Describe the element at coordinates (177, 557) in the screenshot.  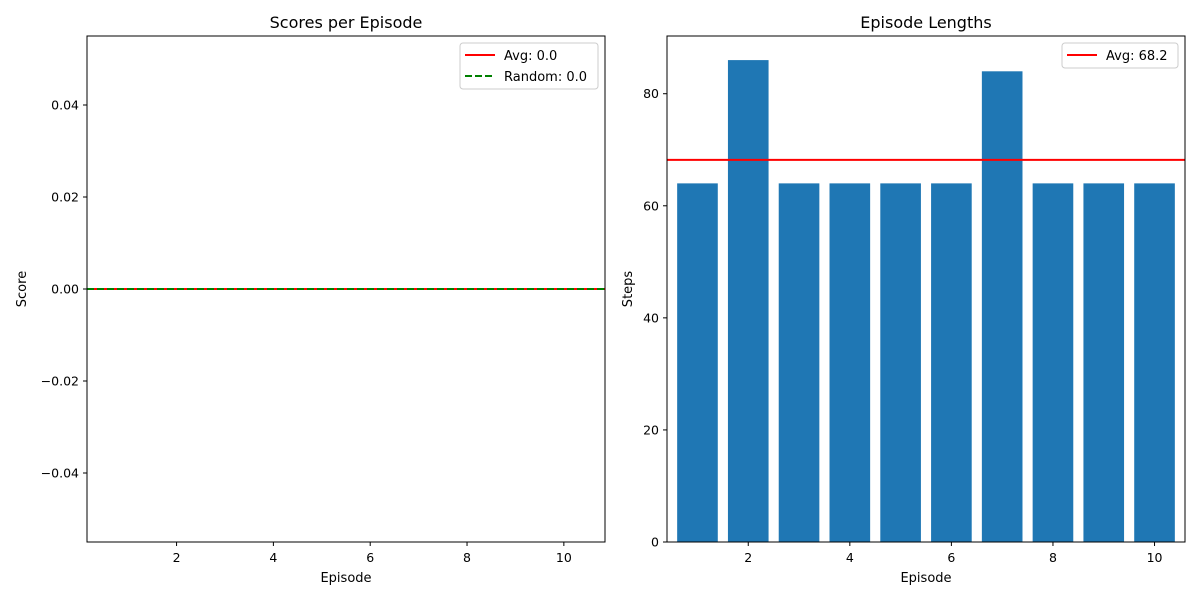
I see `scores-x-tick-label: 2` at that location.